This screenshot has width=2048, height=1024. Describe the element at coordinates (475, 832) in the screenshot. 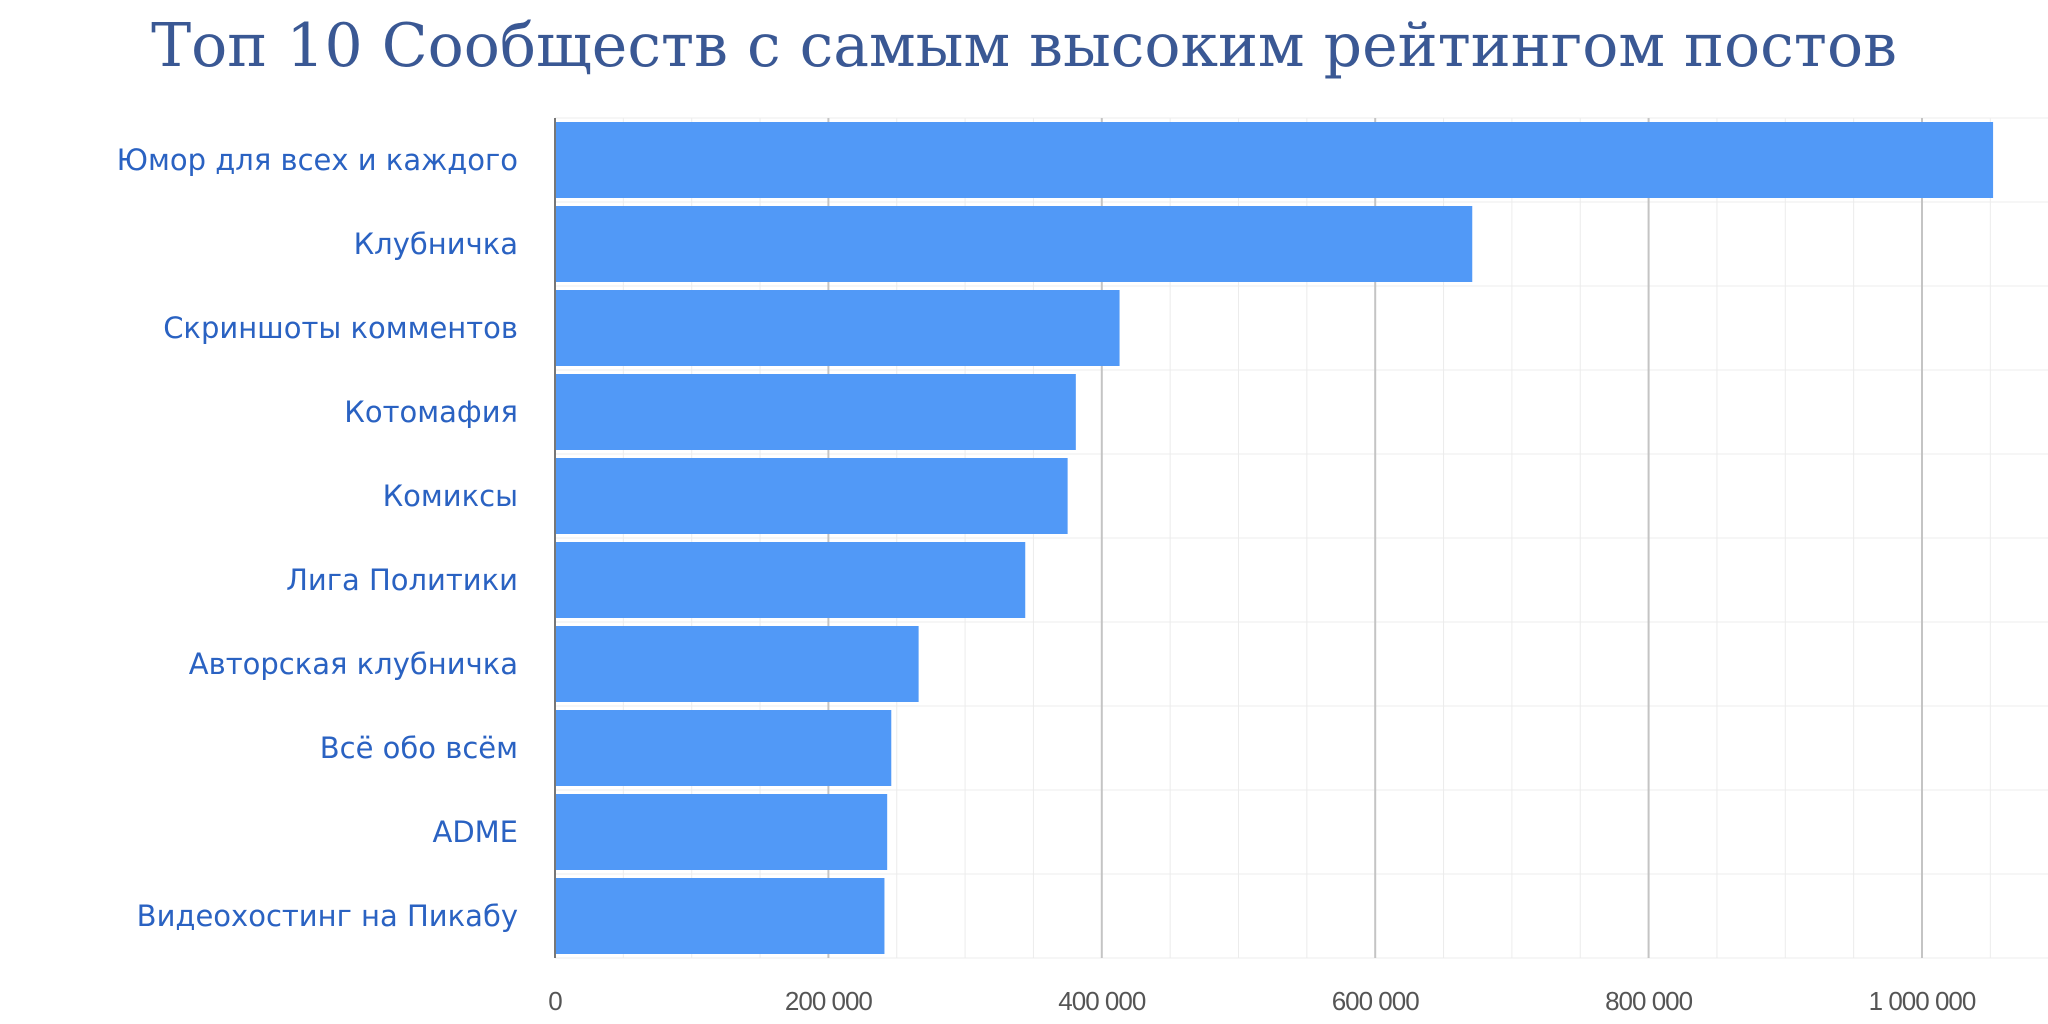

I see `category-label: ADME` at that location.